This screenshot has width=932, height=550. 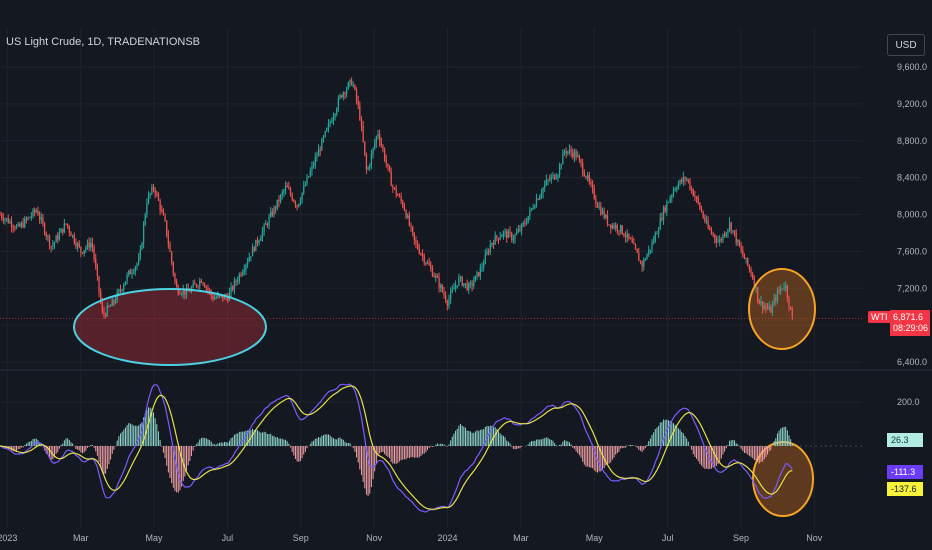 What do you see at coordinates (782, 309) in the screenshot?
I see `current-price-zone-outline` at bounding box center [782, 309].